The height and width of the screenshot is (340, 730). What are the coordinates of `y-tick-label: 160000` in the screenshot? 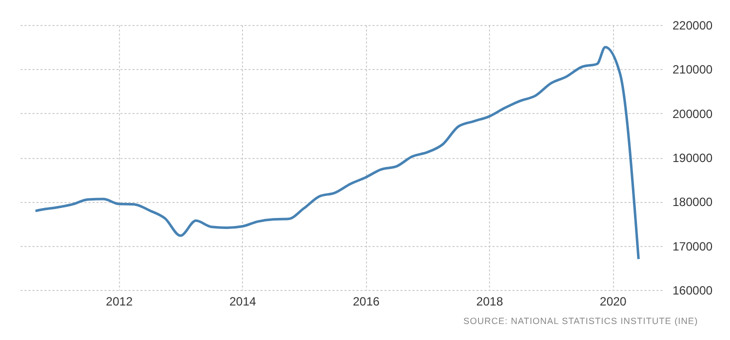 It's located at (692, 291).